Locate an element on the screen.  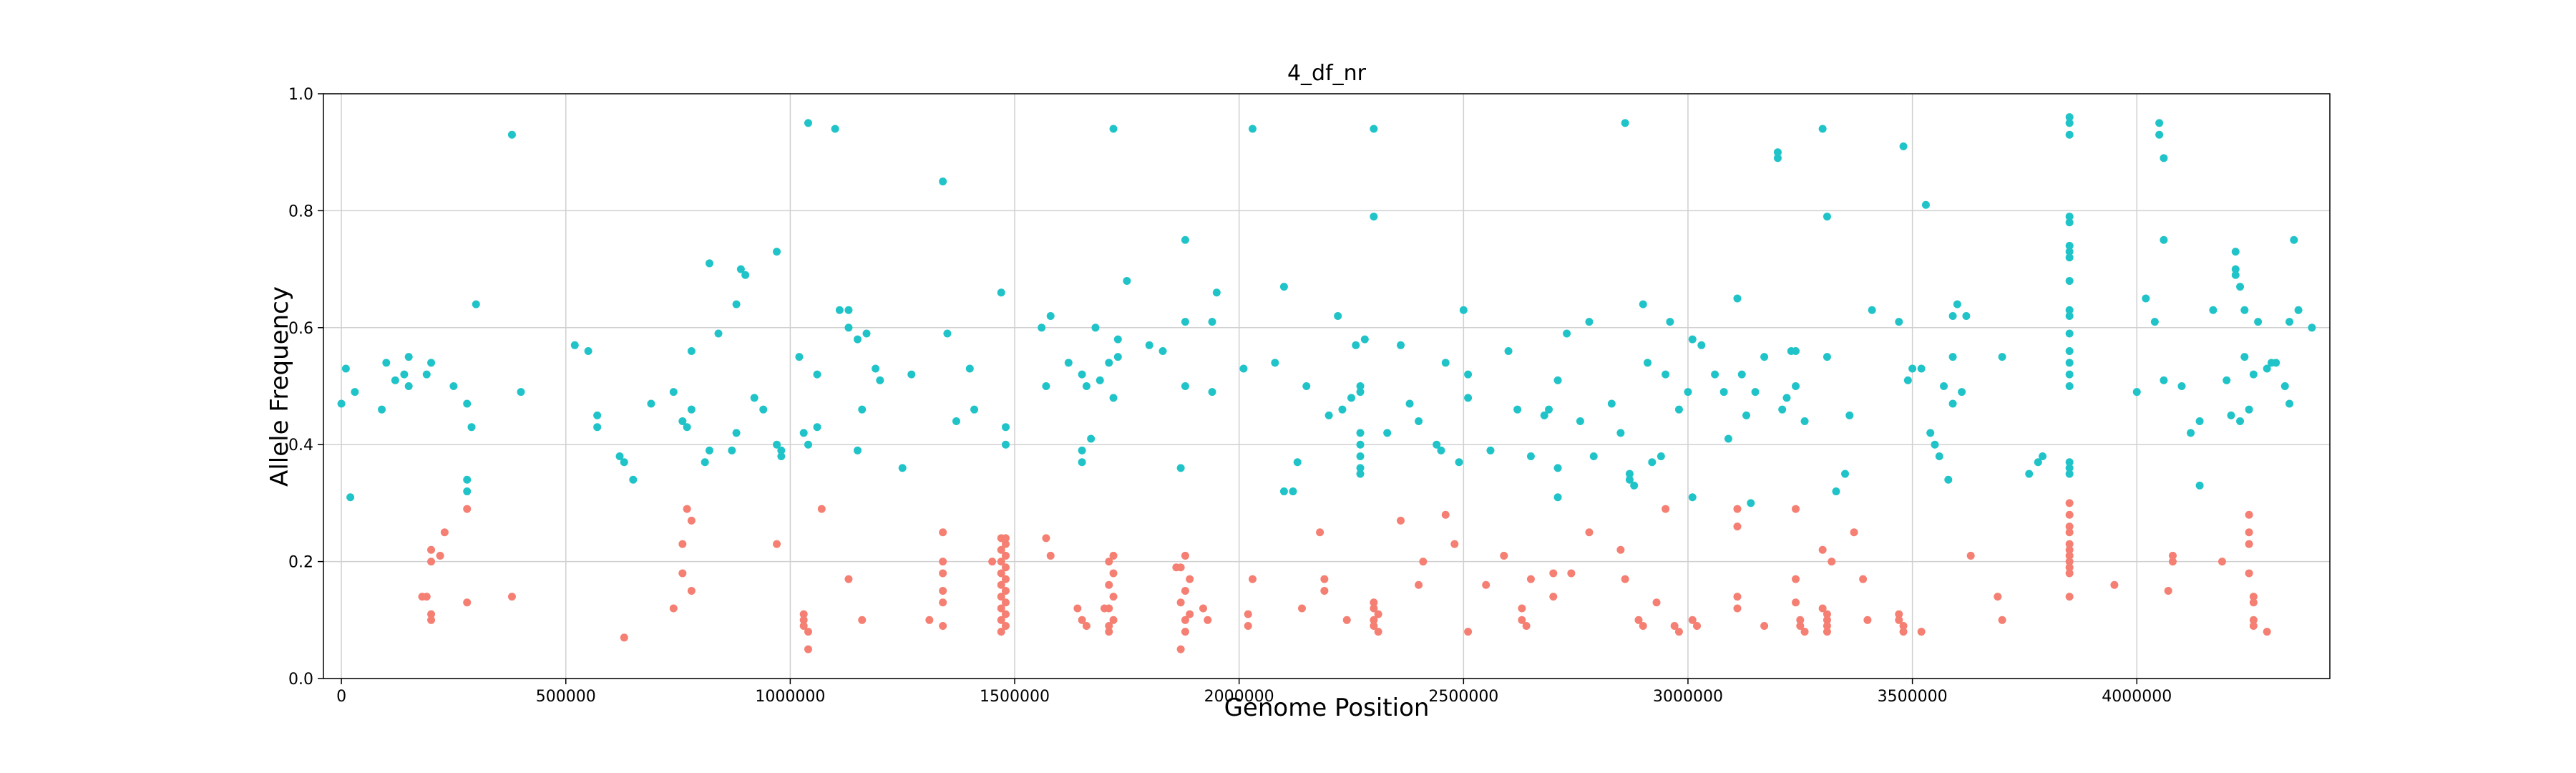
x-tick-label: 4000000 is located at coordinates (2137, 697).